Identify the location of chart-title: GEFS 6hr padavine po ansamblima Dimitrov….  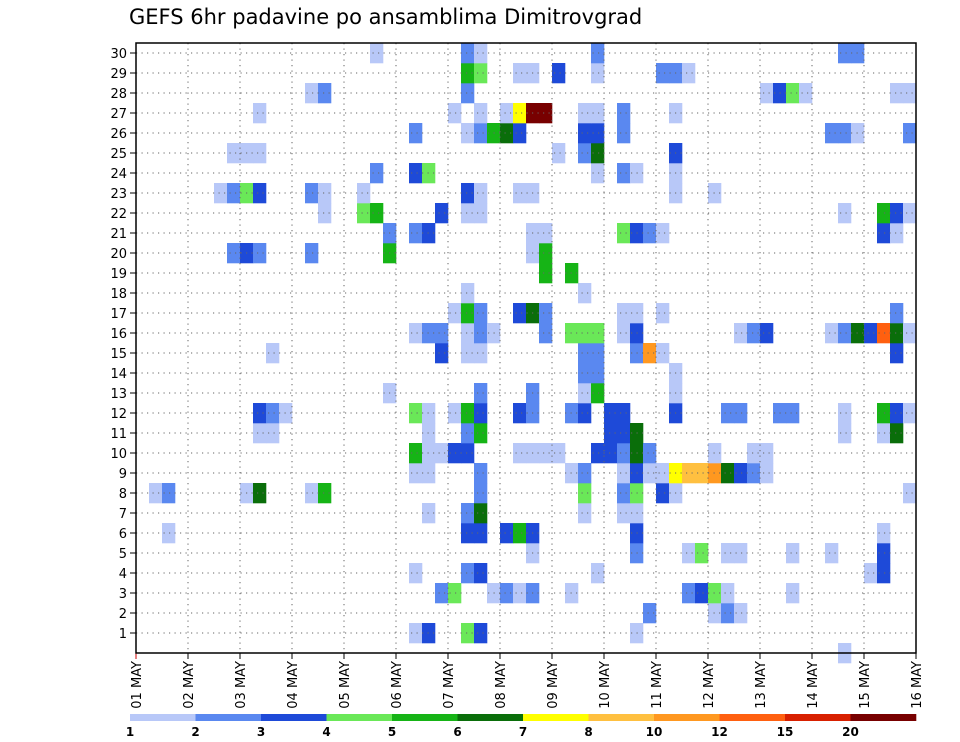
(386, 17).